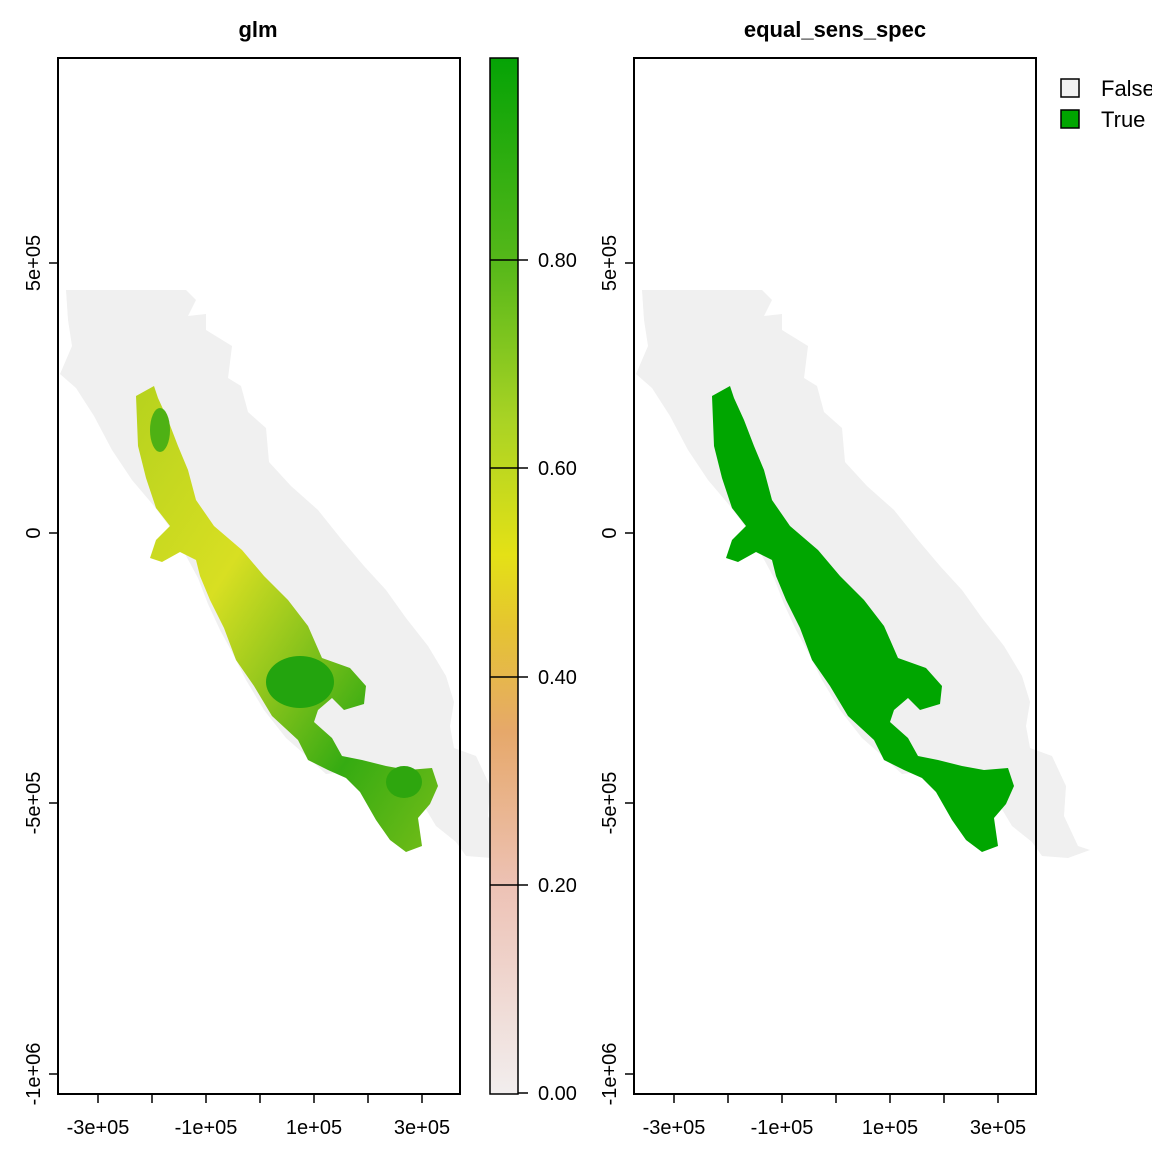 The height and width of the screenshot is (1152, 1152). What do you see at coordinates (504, 576) in the screenshot?
I see `colorbar-ramp` at bounding box center [504, 576].